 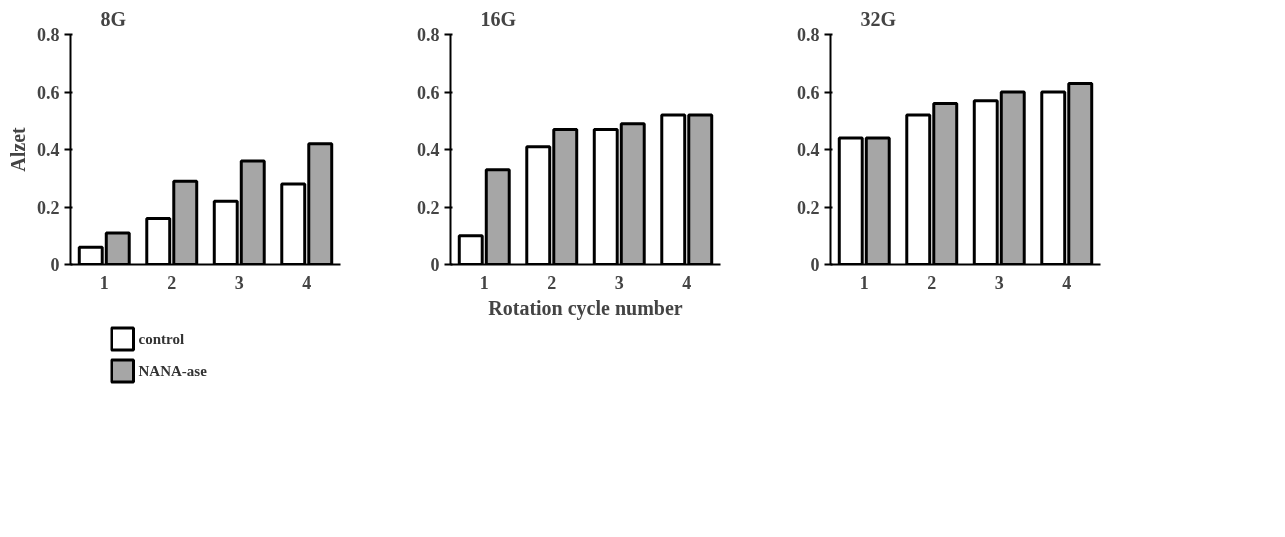 I want to click on x-axis-title: Rotation cycle number, so click(x=585, y=308).